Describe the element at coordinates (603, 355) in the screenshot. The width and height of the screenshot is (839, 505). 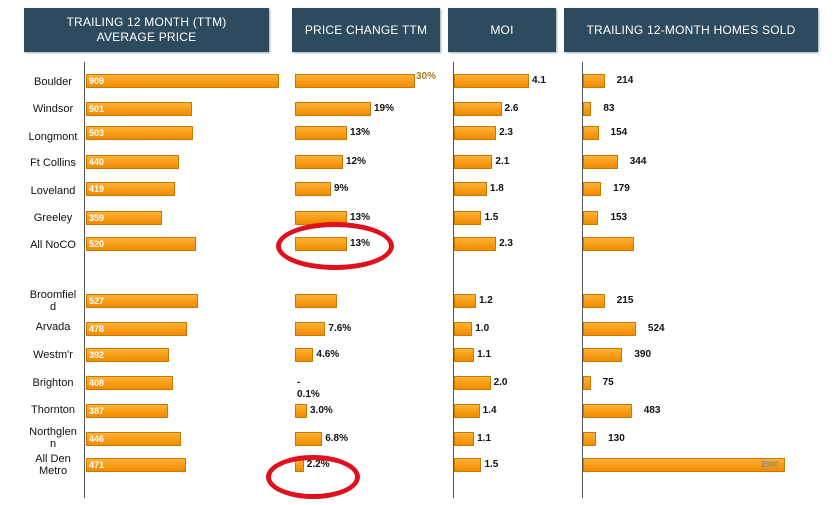
I see `bar-c3-westm-r` at that location.